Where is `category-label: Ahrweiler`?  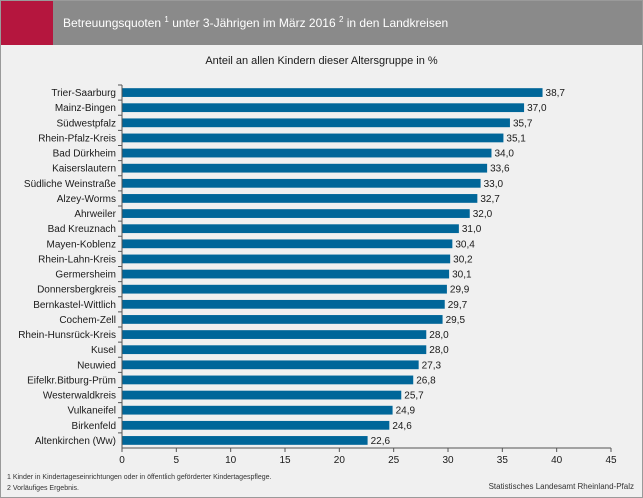
category-label: Ahrweiler is located at coordinates (95, 214).